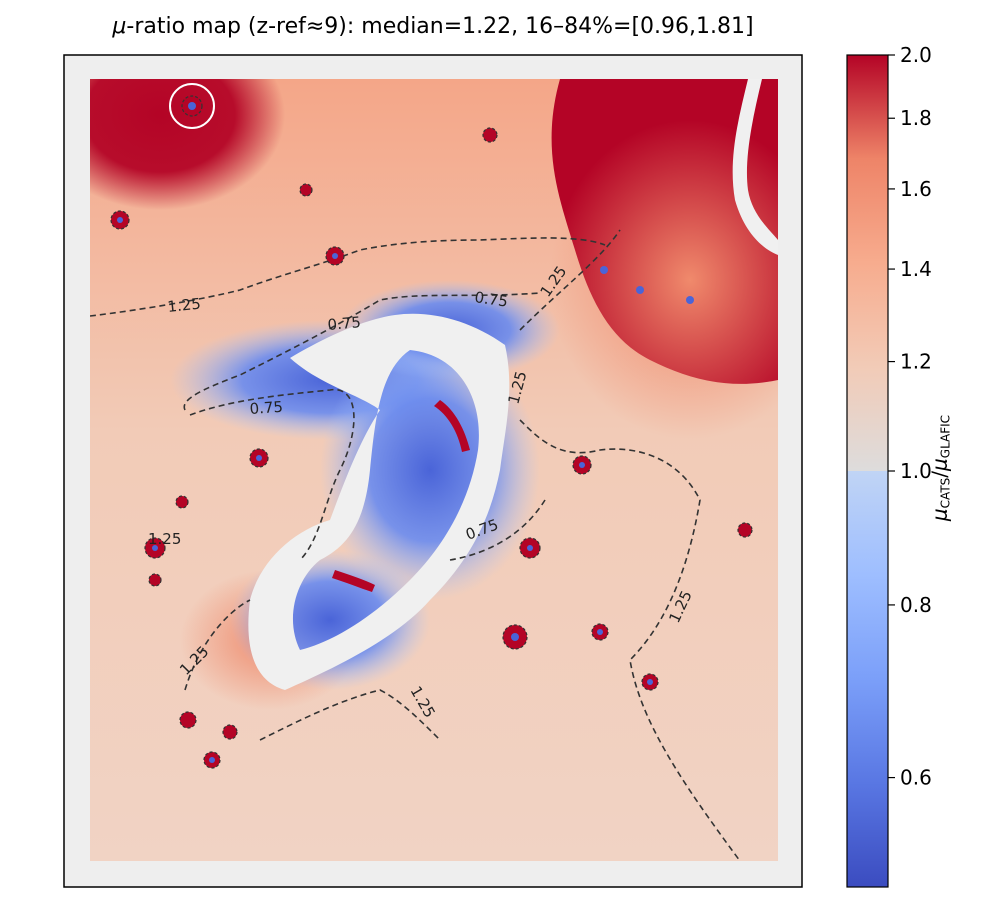  What do you see at coordinates (916, 605) in the screenshot?
I see `colorbar-tick-label: 0.8` at bounding box center [916, 605].